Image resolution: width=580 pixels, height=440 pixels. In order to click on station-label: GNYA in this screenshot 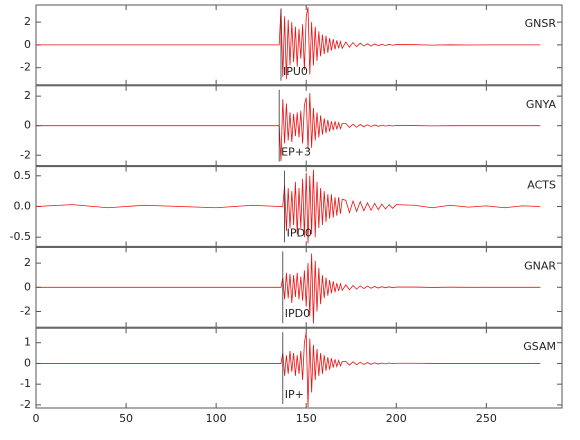, I will do `click(541, 104)`.